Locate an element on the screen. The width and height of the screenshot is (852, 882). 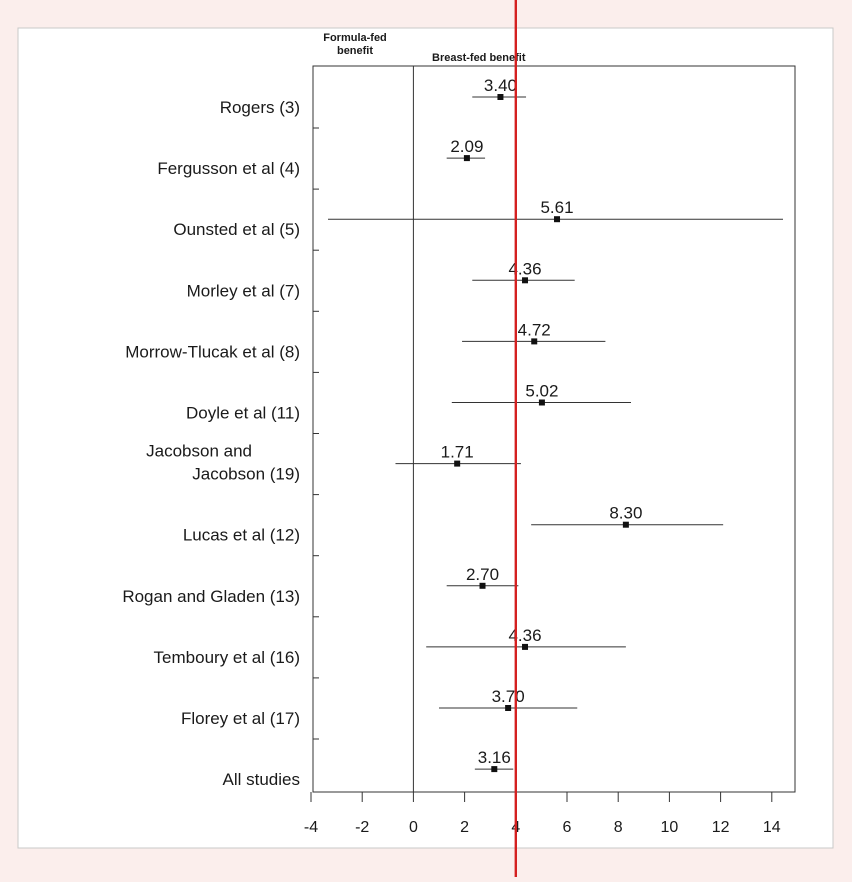
header-formula-fed-line2: benefit is located at coordinates (355, 51).